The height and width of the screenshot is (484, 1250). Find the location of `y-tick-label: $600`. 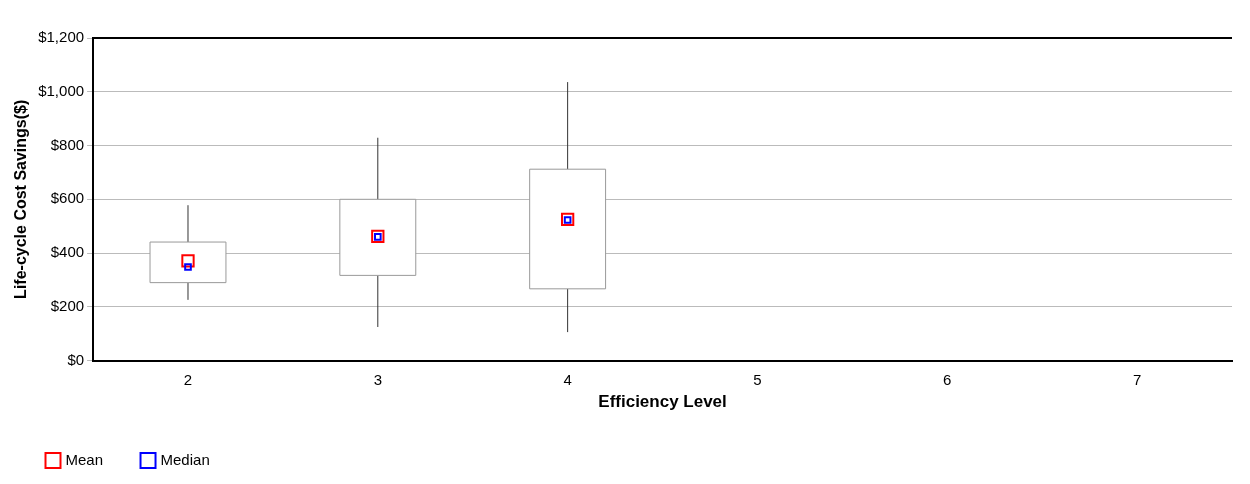

y-tick-label: $600 is located at coordinates (67, 198).